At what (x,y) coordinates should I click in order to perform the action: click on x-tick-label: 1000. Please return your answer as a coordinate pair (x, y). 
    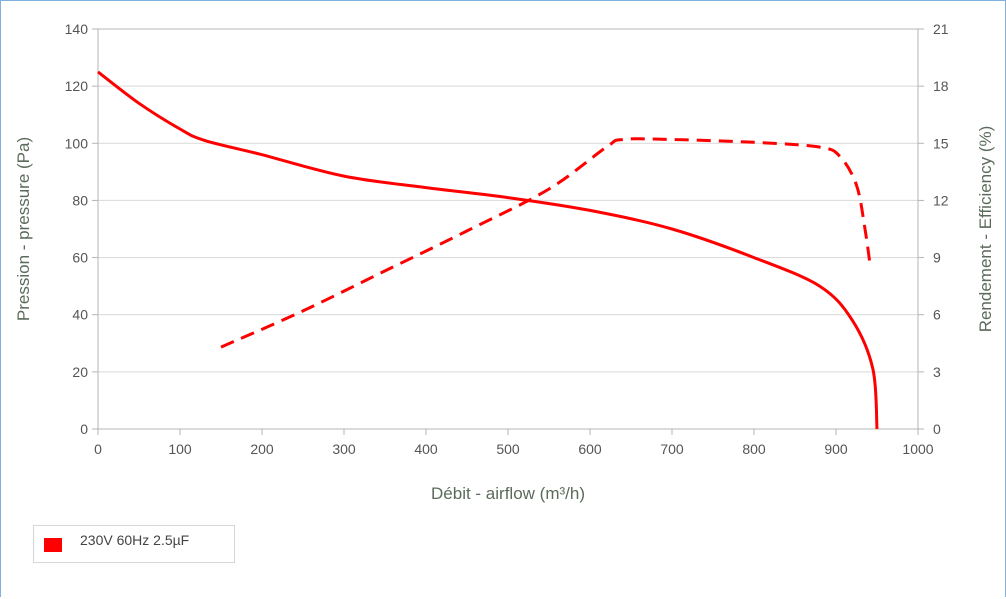
    Looking at the image, I should click on (917, 449).